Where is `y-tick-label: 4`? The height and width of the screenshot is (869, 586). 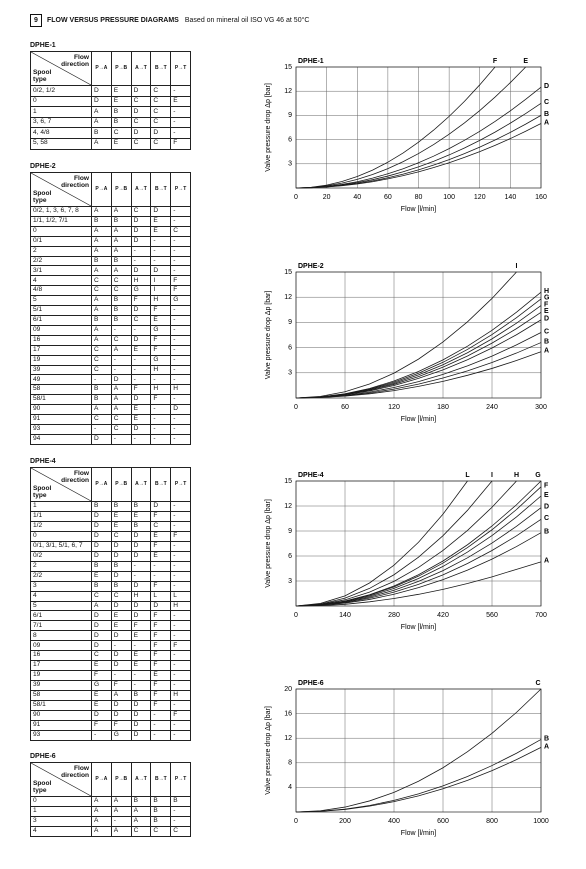
y-tick-label: 4 is located at coordinates (290, 787).